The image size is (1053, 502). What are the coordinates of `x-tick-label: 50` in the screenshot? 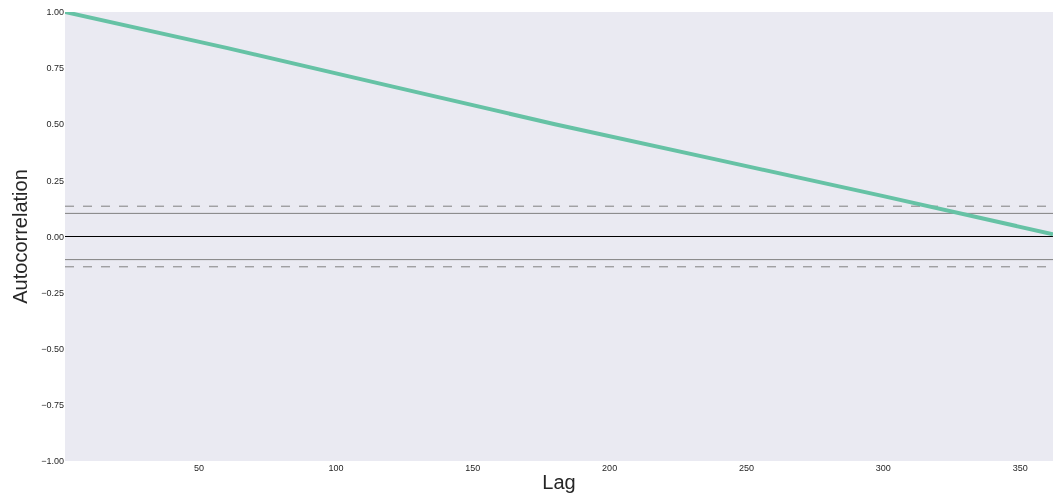 It's located at (199, 468).